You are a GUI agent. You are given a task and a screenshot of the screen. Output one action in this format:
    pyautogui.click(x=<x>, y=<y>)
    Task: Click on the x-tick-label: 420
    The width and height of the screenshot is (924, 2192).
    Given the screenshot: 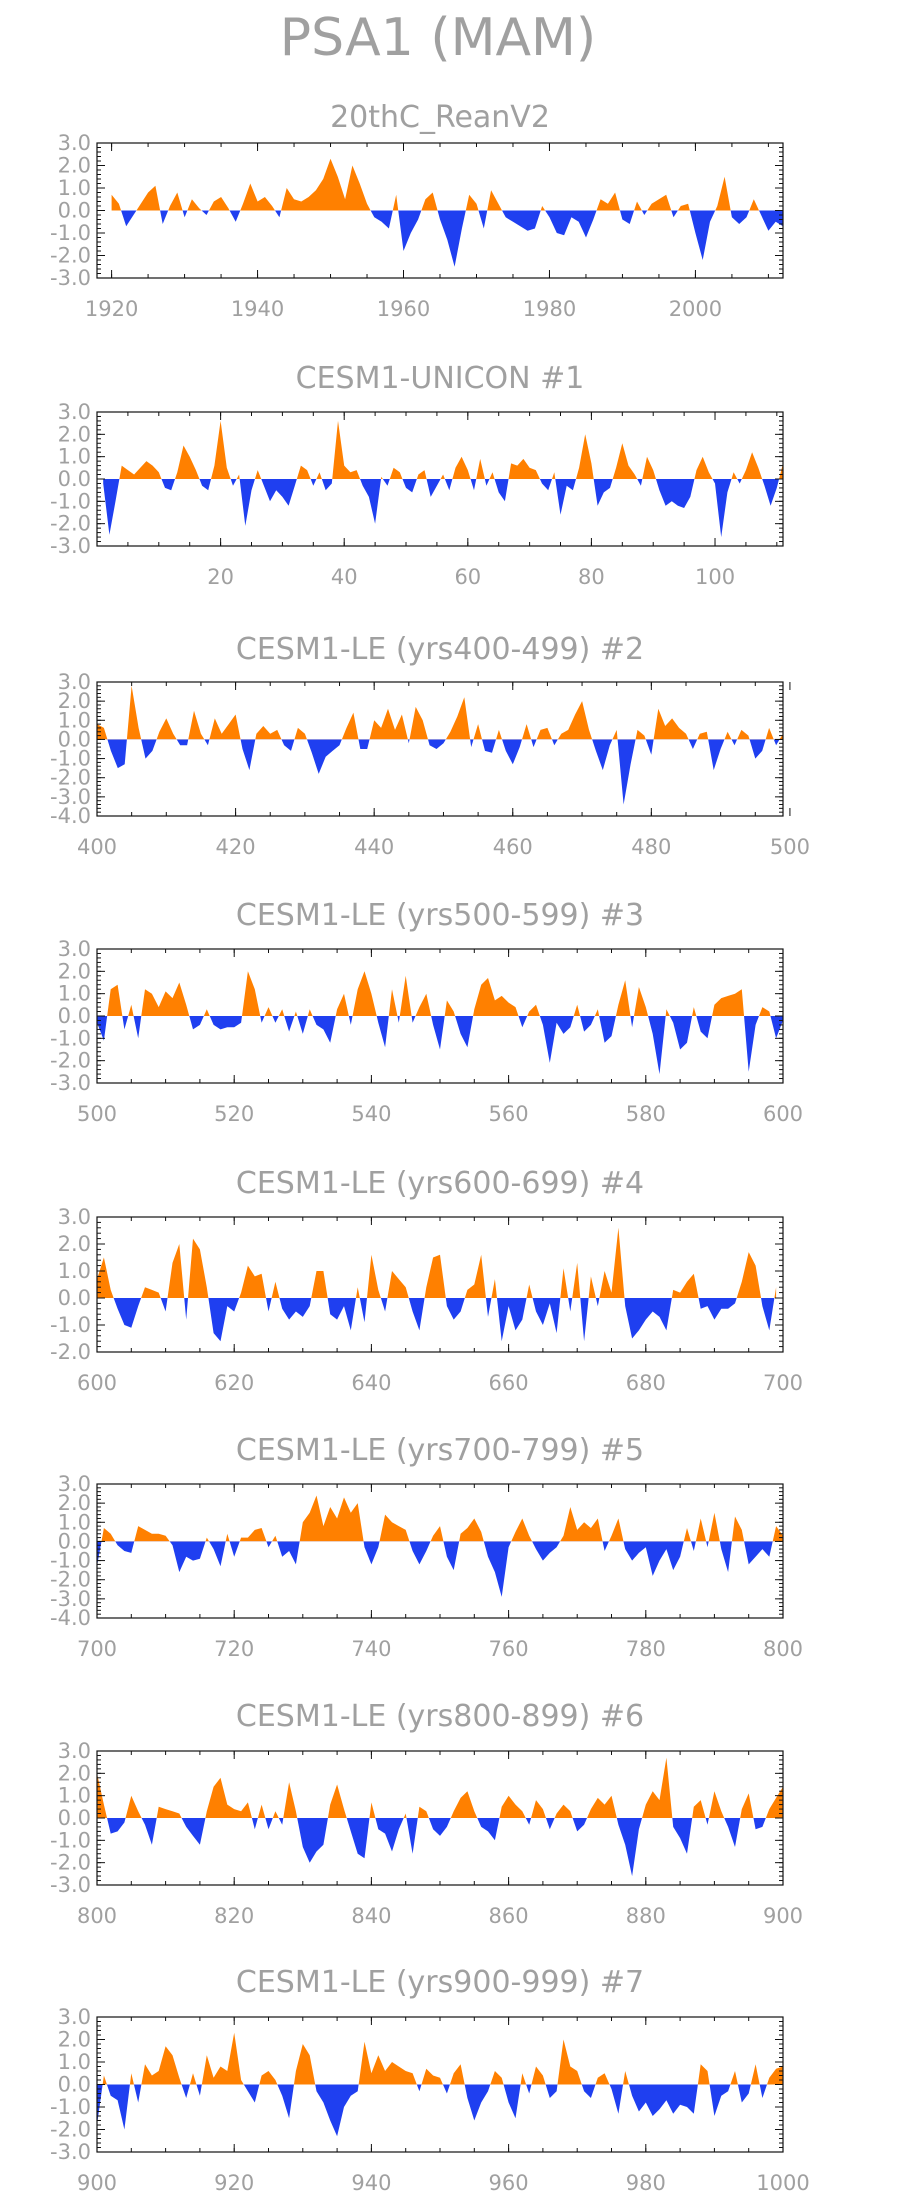 What is the action you would take?
    pyautogui.click(x=236, y=847)
    